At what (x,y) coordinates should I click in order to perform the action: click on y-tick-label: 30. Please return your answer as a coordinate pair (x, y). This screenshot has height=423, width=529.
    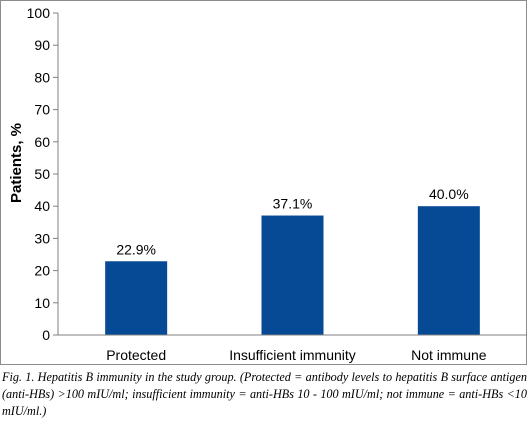
    Looking at the image, I should click on (42, 238).